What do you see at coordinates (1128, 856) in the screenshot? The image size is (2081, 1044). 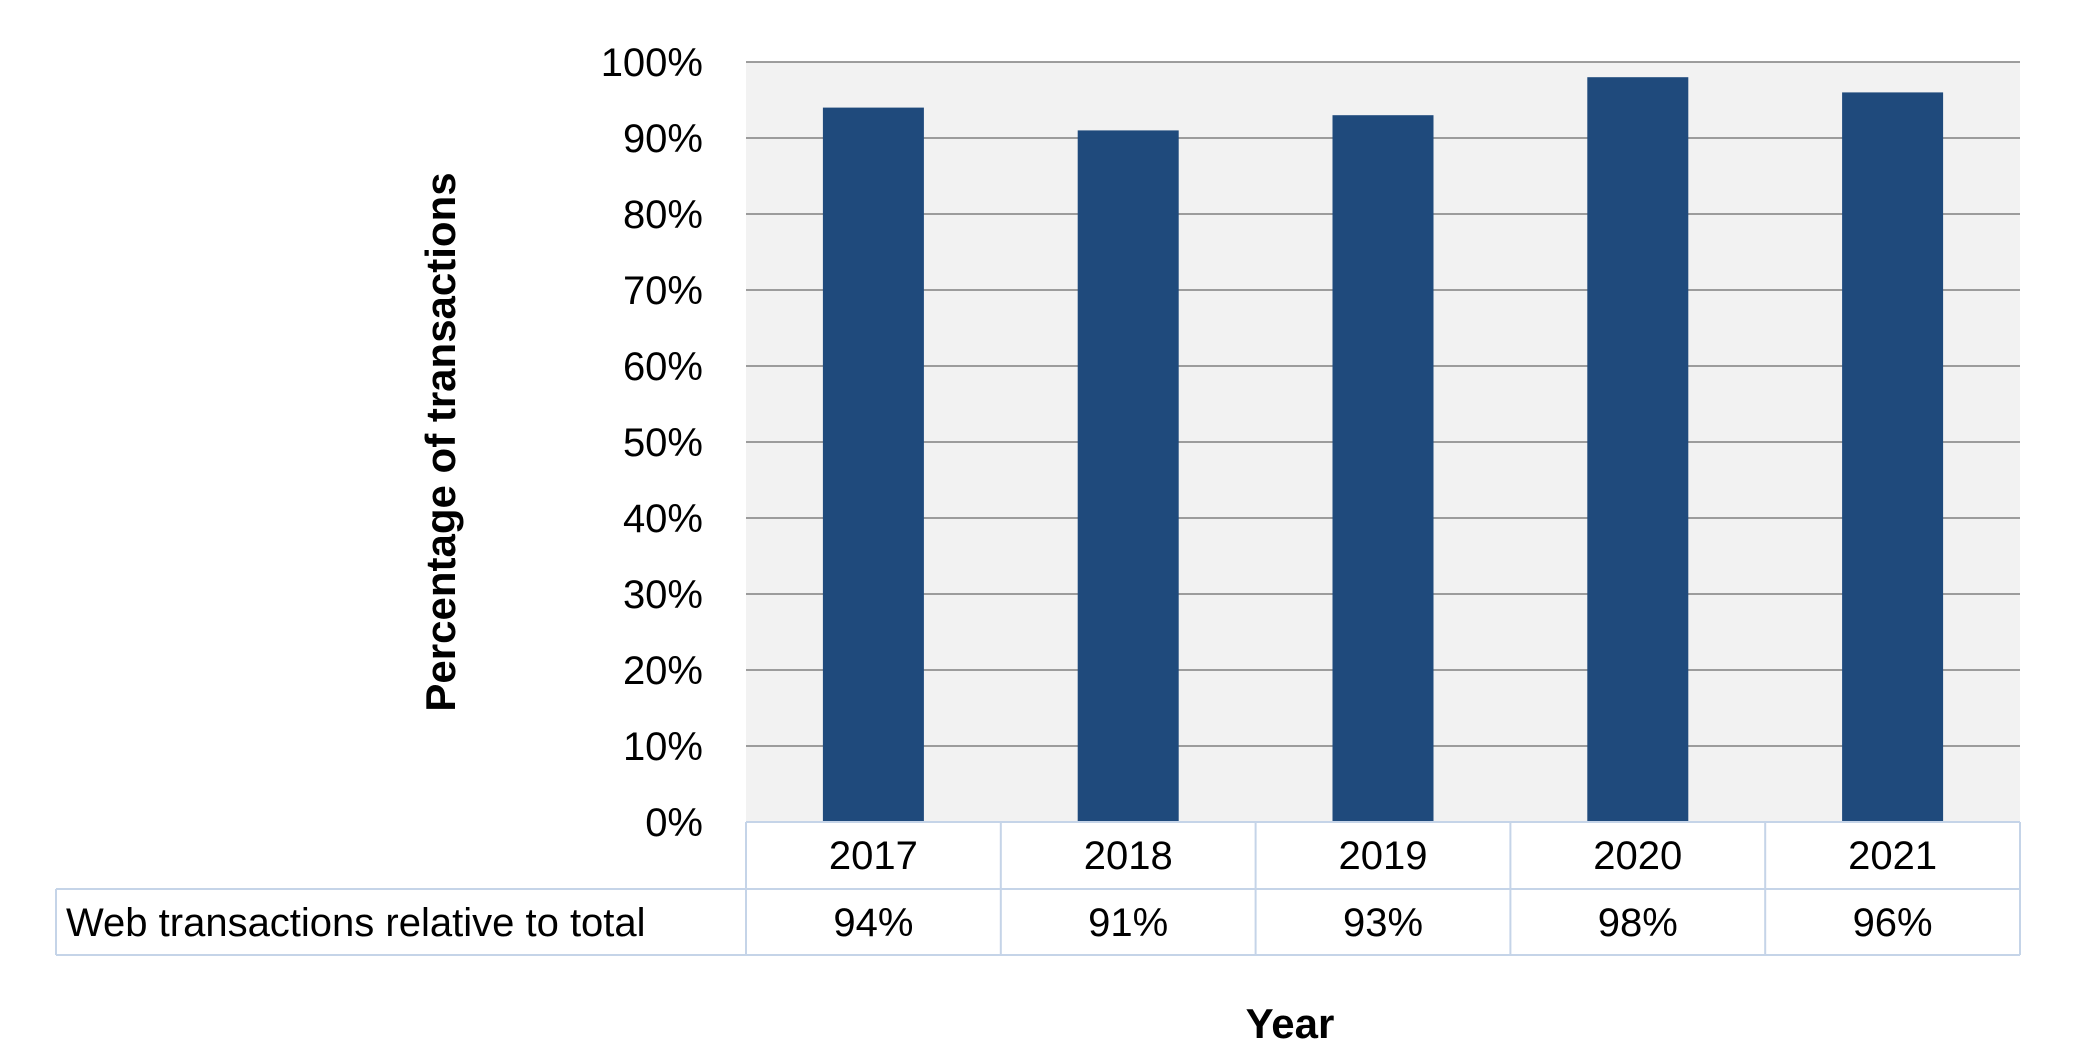 I see `x-tick-label: 2018` at bounding box center [1128, 856].